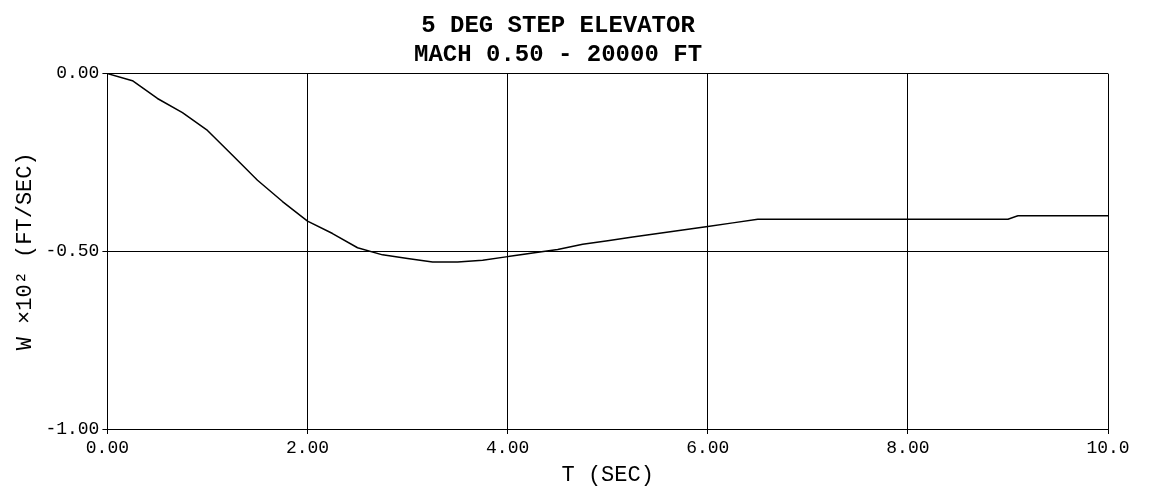 Image resolution: width=1167 pixels, height=500 pixels. What do you see at coordinates (558, 55) in the screenshot?
I see `text: MACH 0.50 - 20000 FT` at bounding box center [558, 55].